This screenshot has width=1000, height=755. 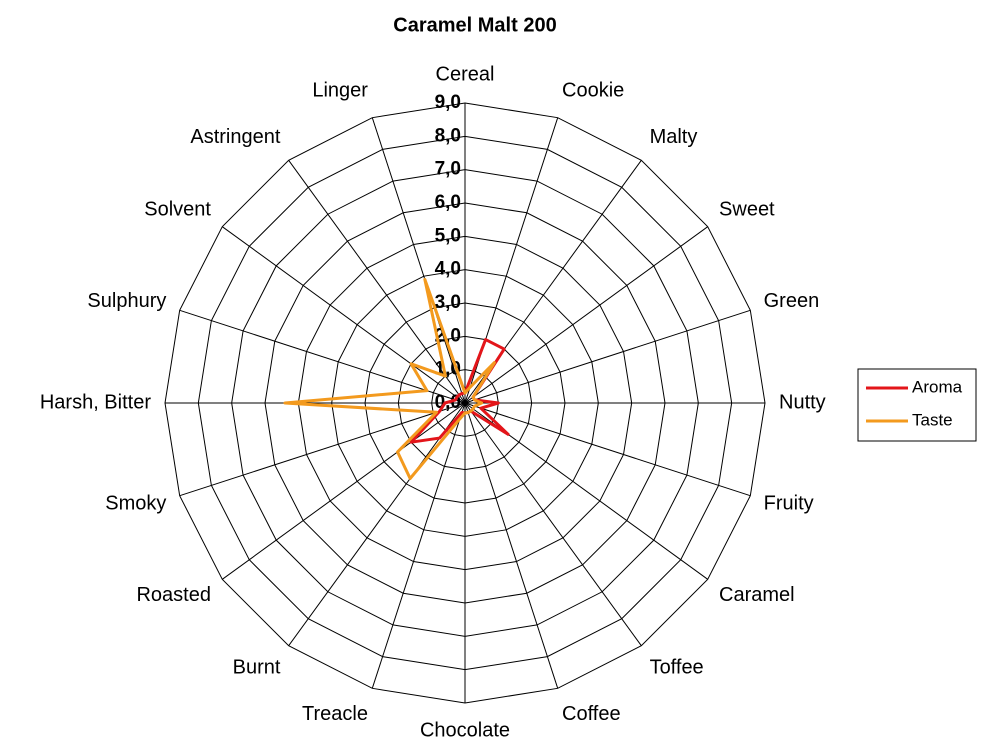 What do you see at coordinates (448, 335) in the screenshot?
I see `y-tick-label: 2,0` at bounding box center [448, 335].